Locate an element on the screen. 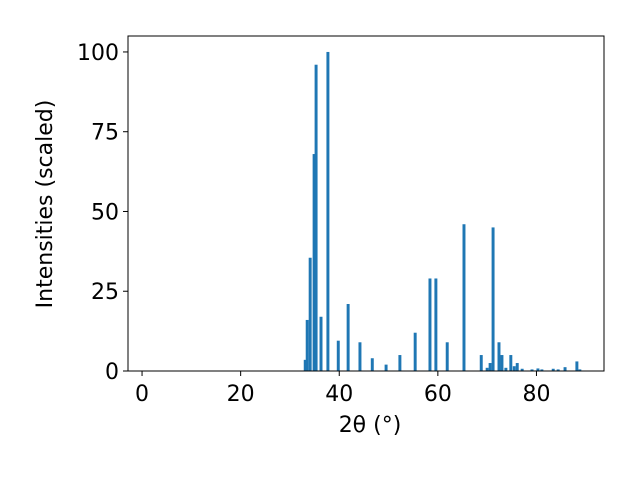  x-tick-label: 40 is located at coordinates (339, 394).